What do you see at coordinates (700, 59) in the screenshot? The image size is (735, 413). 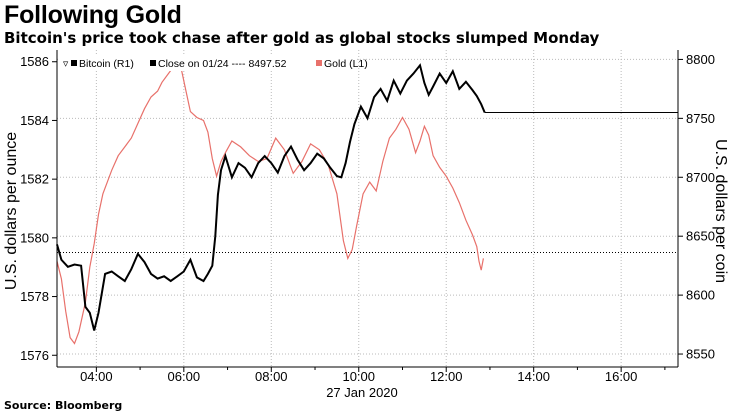 I see `right-tick-label: 8800` at bounding box center [700, 59].